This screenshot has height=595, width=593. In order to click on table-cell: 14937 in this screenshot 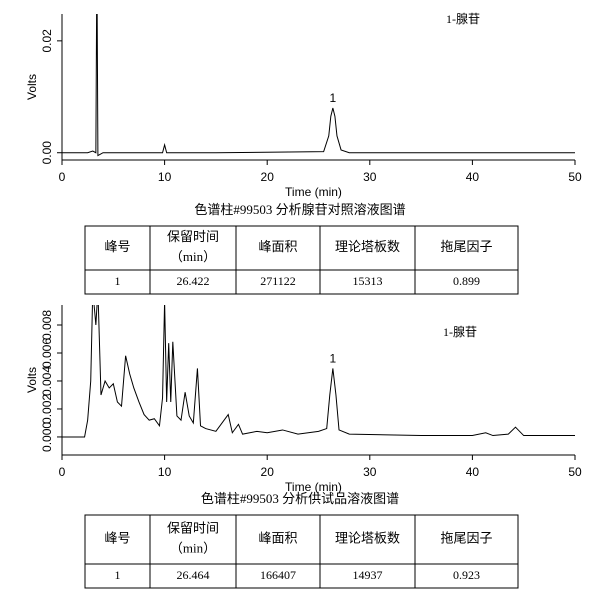, I will do `click(368, 575)`.